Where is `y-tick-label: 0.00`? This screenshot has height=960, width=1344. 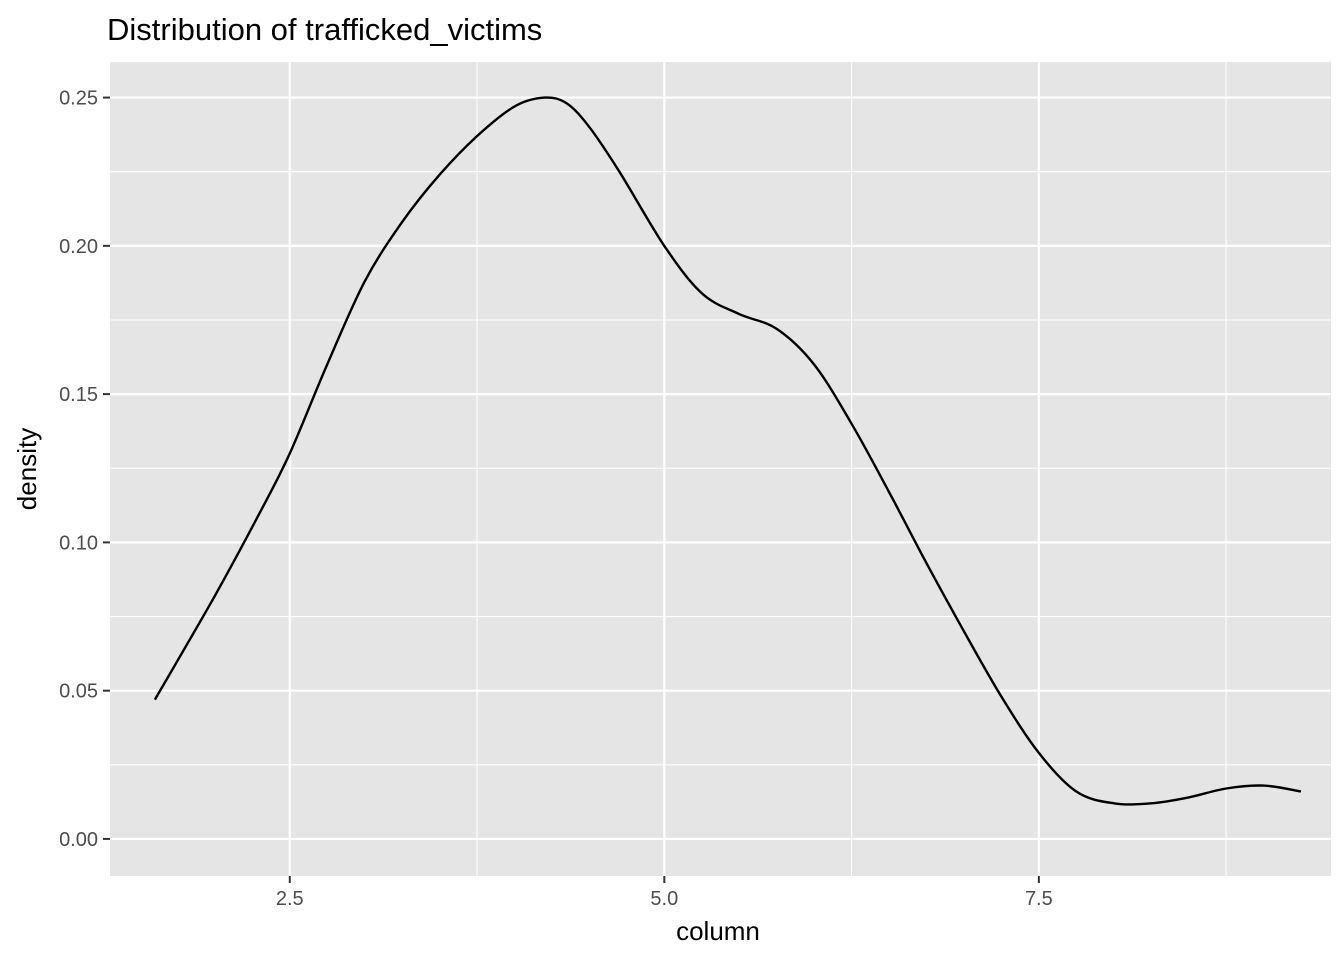 y-tick-label: 0.00 is located at coordinates (78, 840).